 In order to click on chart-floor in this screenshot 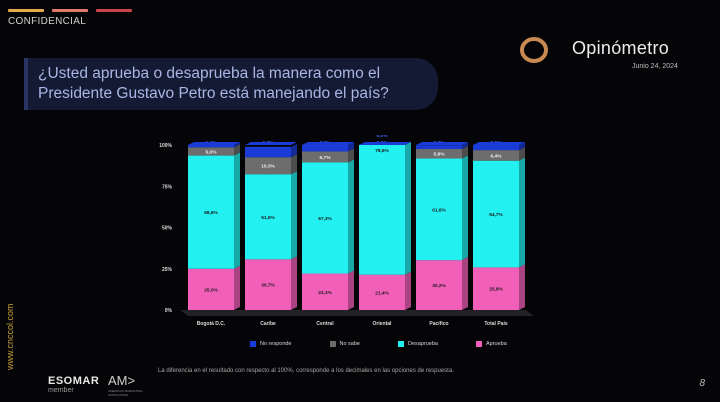, I will do `click(357, 313)`.